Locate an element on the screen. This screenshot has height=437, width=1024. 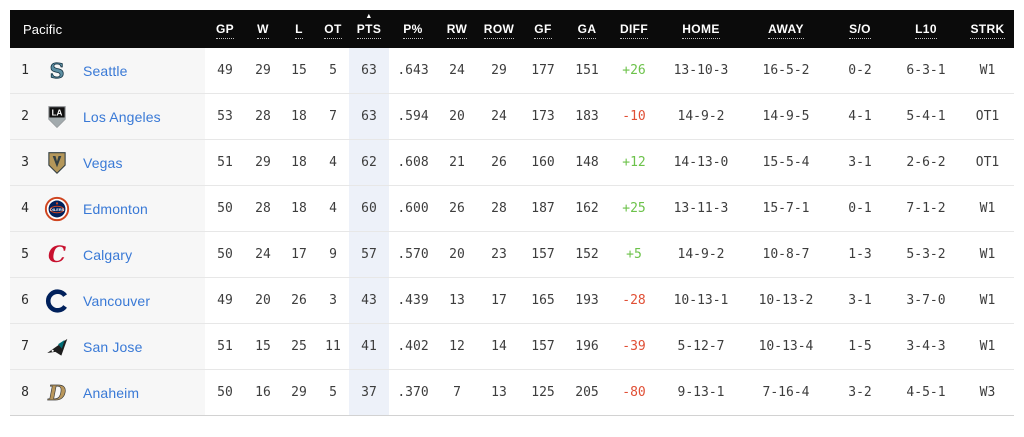
stat-p_pct: .402 is located at coordinates (413, 346).